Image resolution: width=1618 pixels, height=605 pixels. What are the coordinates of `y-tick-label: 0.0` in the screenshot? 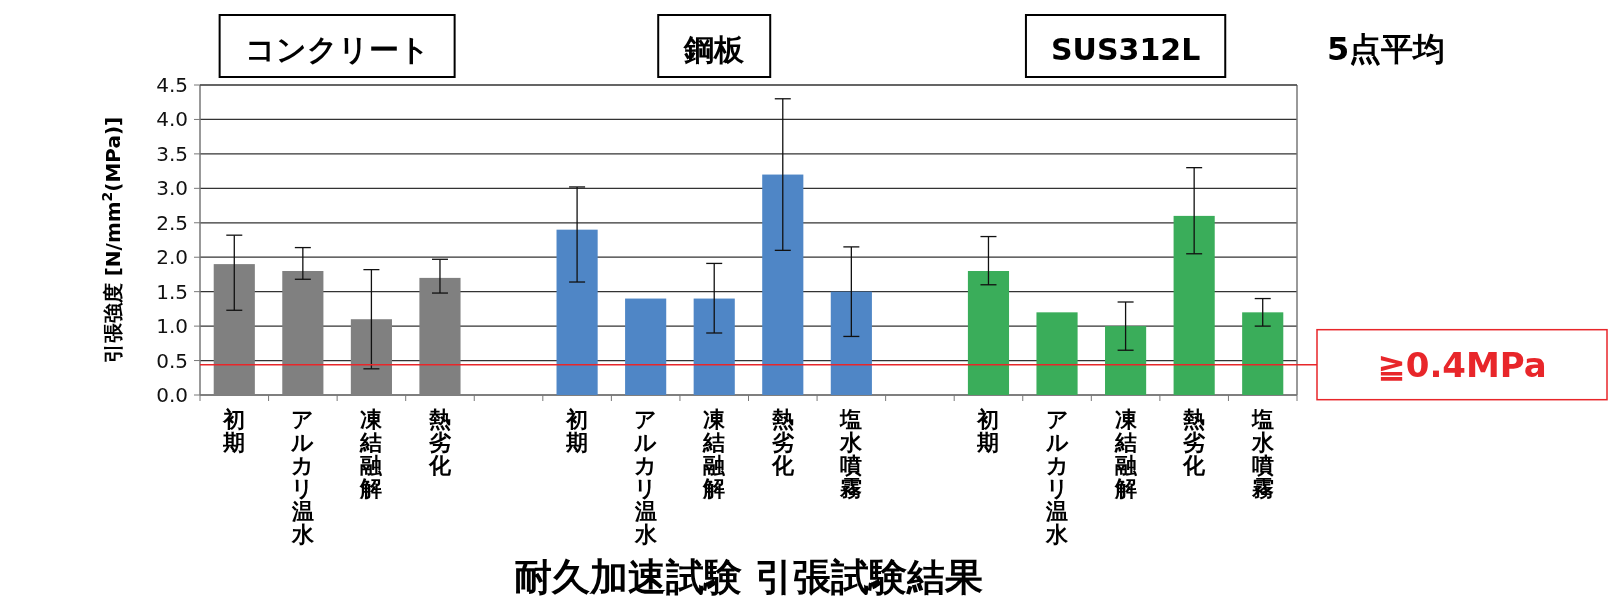 It's located at (172, 395).